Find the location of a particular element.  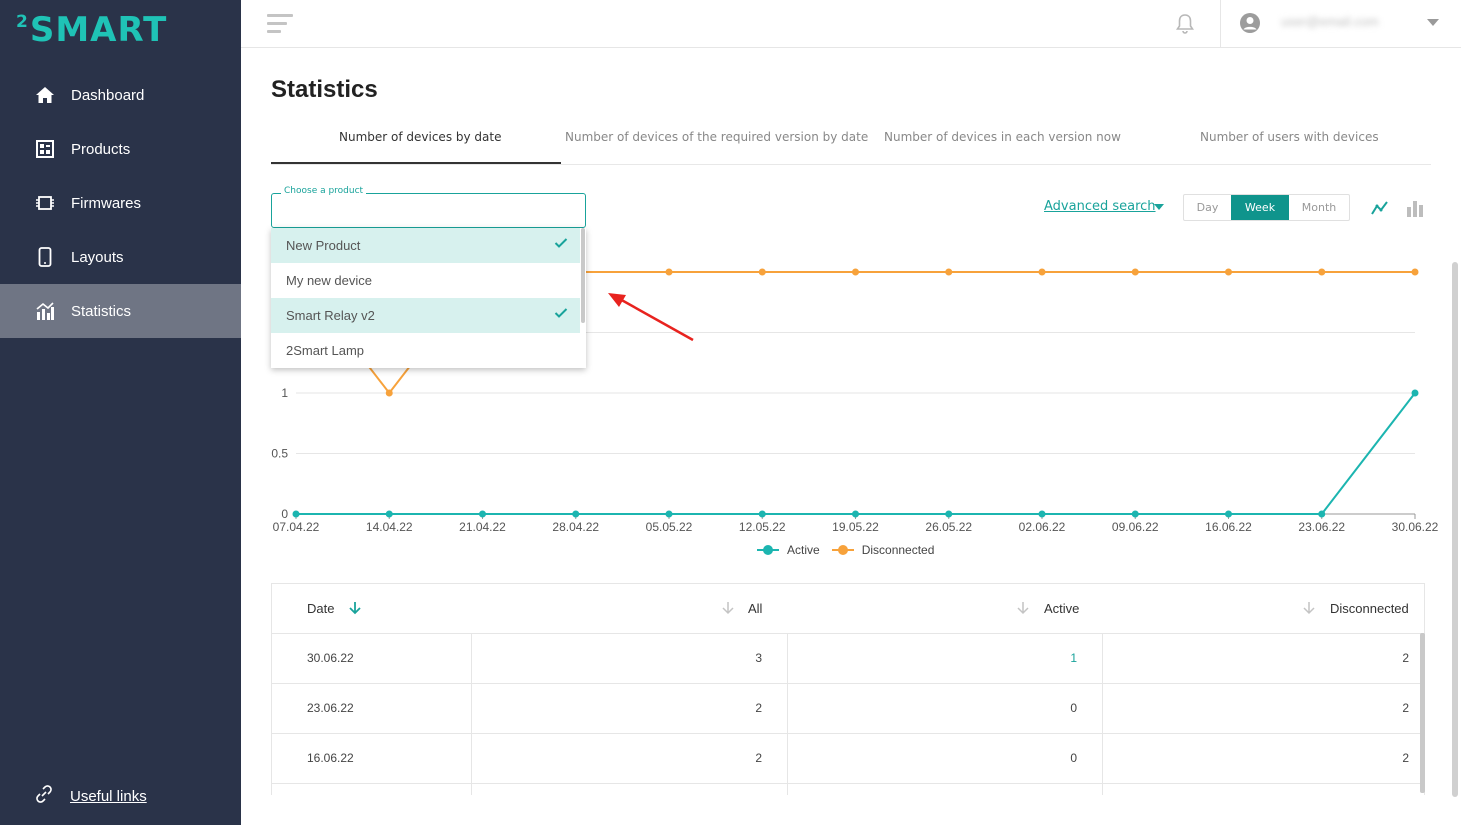

sidebar-item-label: Firmwares is located at coordinates (106, 203).